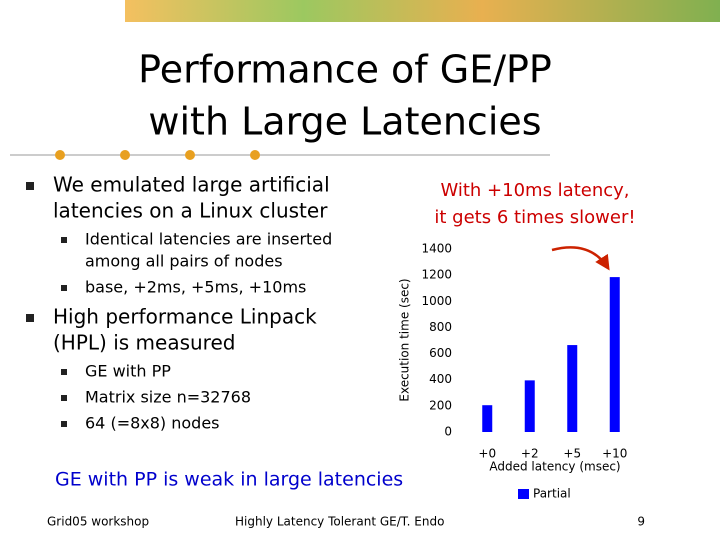 The image size is (720, 540). What do you see at coordinates (344, 122) in the screenshot?
I see `slide-title: with Large Latencies` at bounding box center [344, 122].